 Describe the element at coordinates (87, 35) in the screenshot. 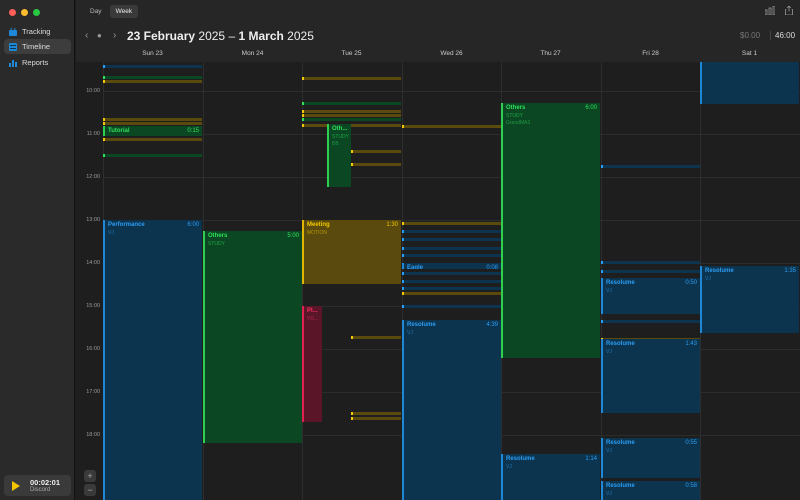

I see `previous-week-button: ‹` at that location.